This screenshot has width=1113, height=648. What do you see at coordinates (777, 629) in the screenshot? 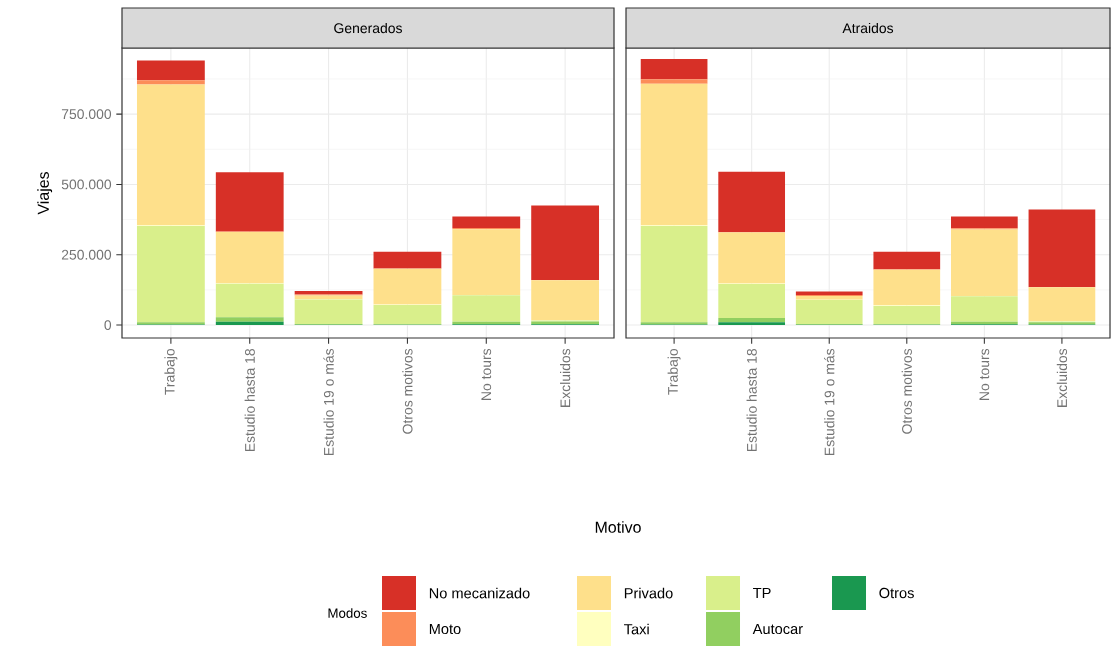
I see `legend-label: Autocar` at bounding box center [777, 629].